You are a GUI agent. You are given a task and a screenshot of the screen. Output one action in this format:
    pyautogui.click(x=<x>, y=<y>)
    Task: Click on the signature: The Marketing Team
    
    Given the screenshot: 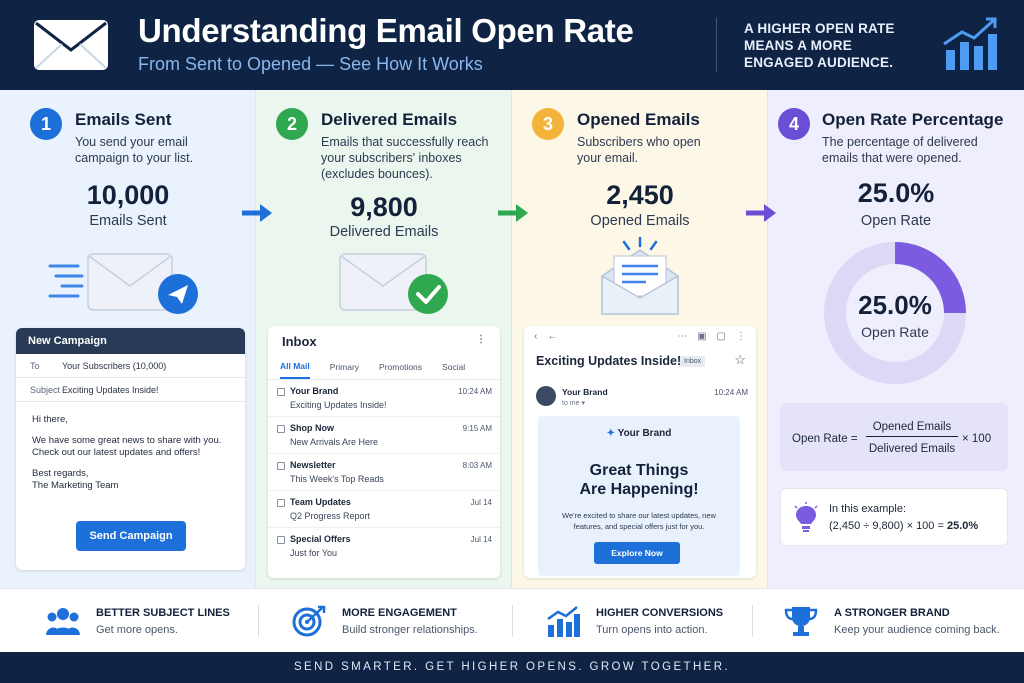 What is the action you would take?
    pyautogui.click(x=75, y=485)
    